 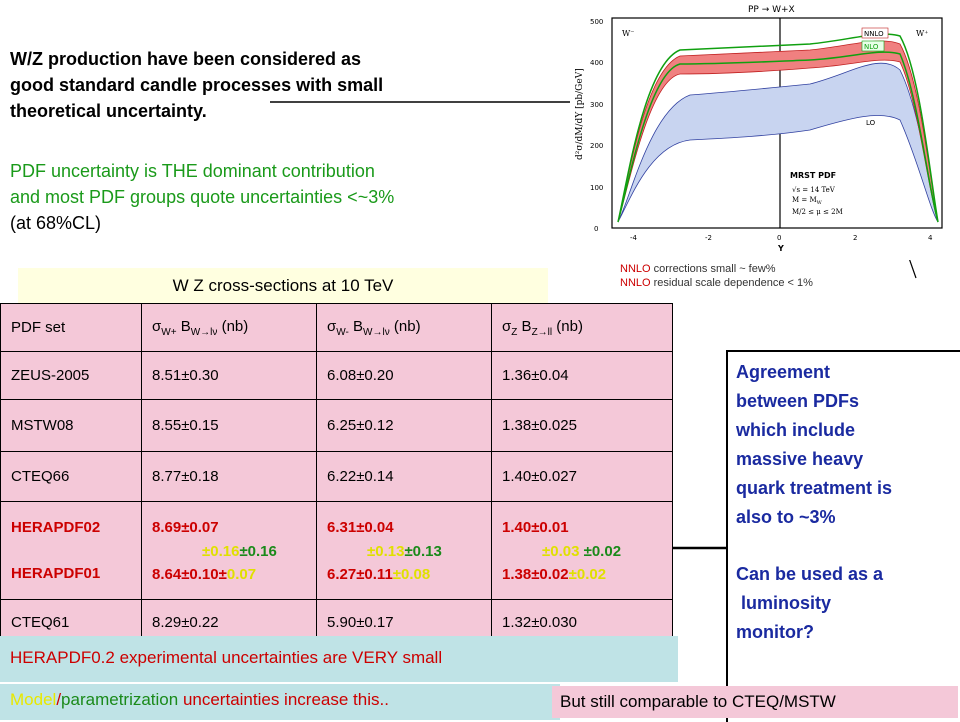 What do you see at coordinates (596, 229) in the screenshot?
I see `ytick-label: 0` at bounding box center [596, 229].